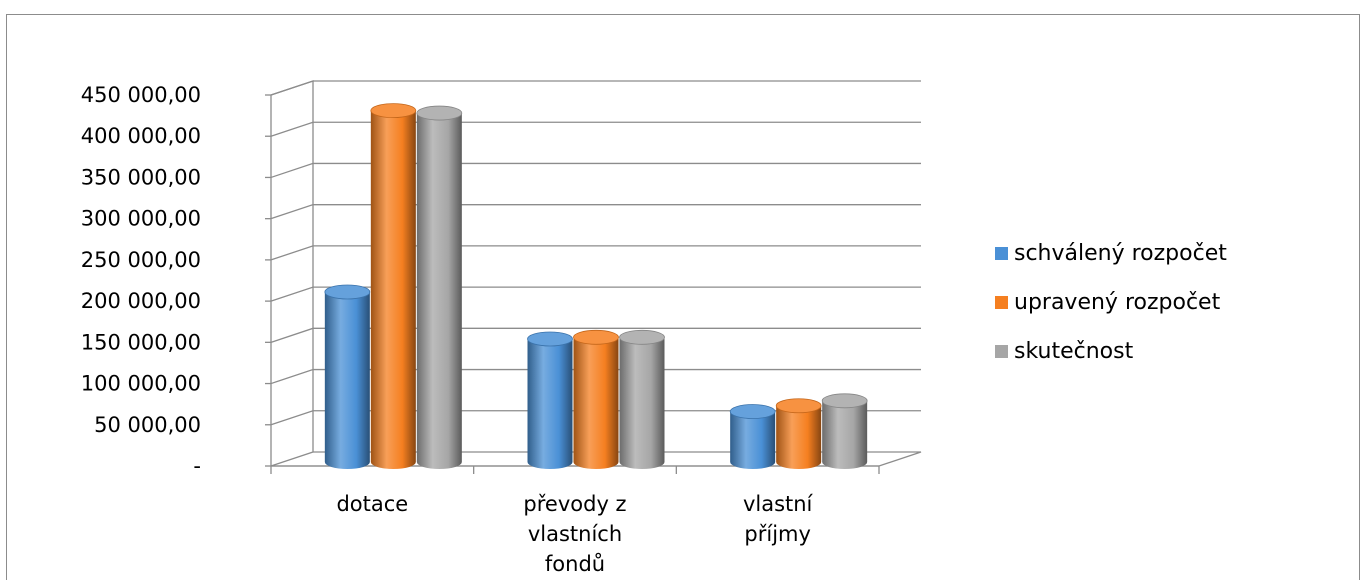 The image size is (1366, 581). I want to click on legend-item: skutečnost, so click(1064, 351).